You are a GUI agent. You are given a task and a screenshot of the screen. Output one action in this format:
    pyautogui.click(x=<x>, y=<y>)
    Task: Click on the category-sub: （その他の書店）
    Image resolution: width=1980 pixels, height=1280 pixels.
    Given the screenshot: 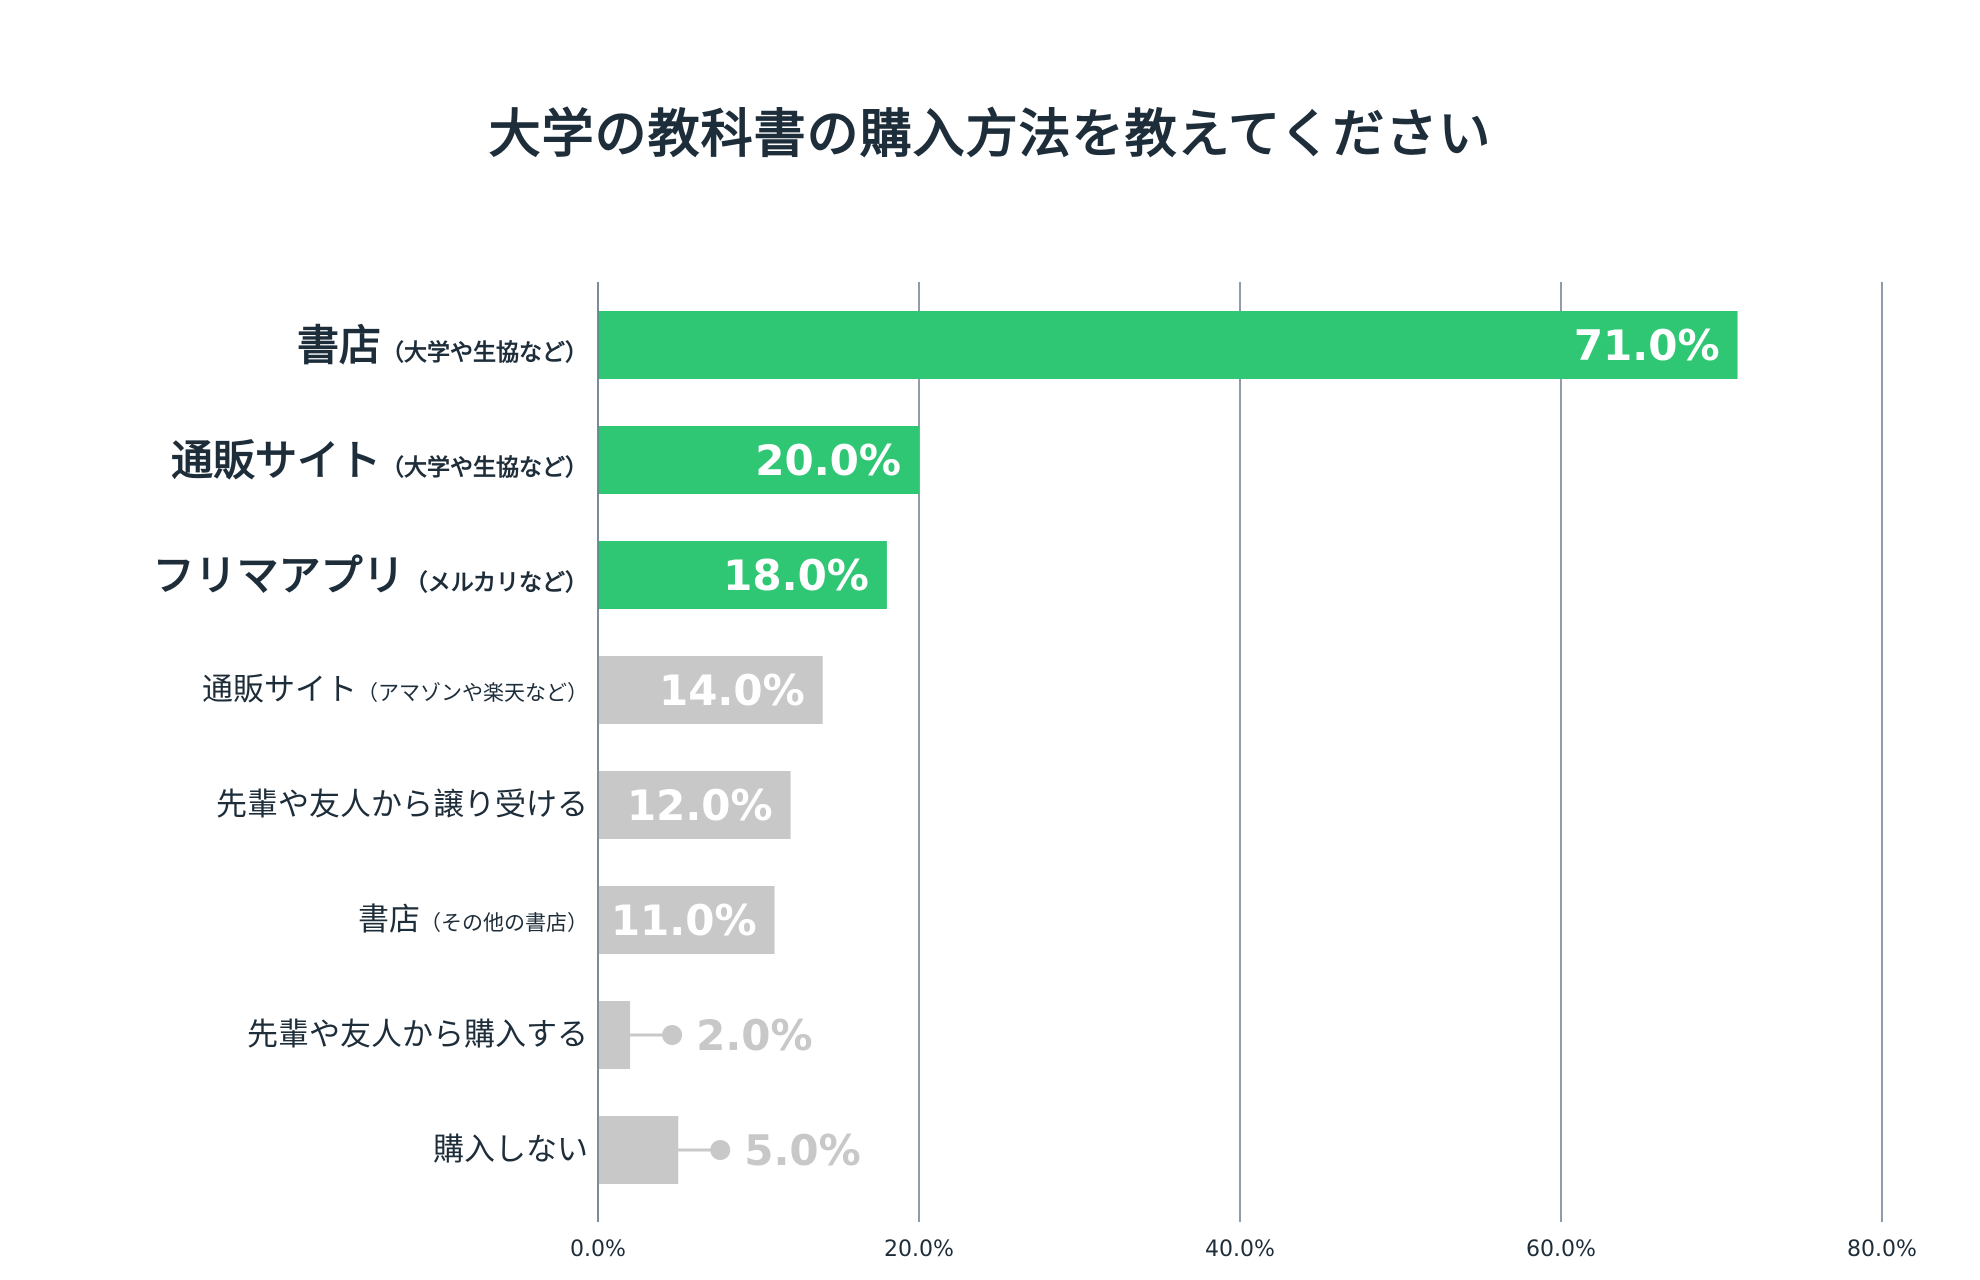 What is the action you would take?
    pyautogui.click(x=504, y=923)
    